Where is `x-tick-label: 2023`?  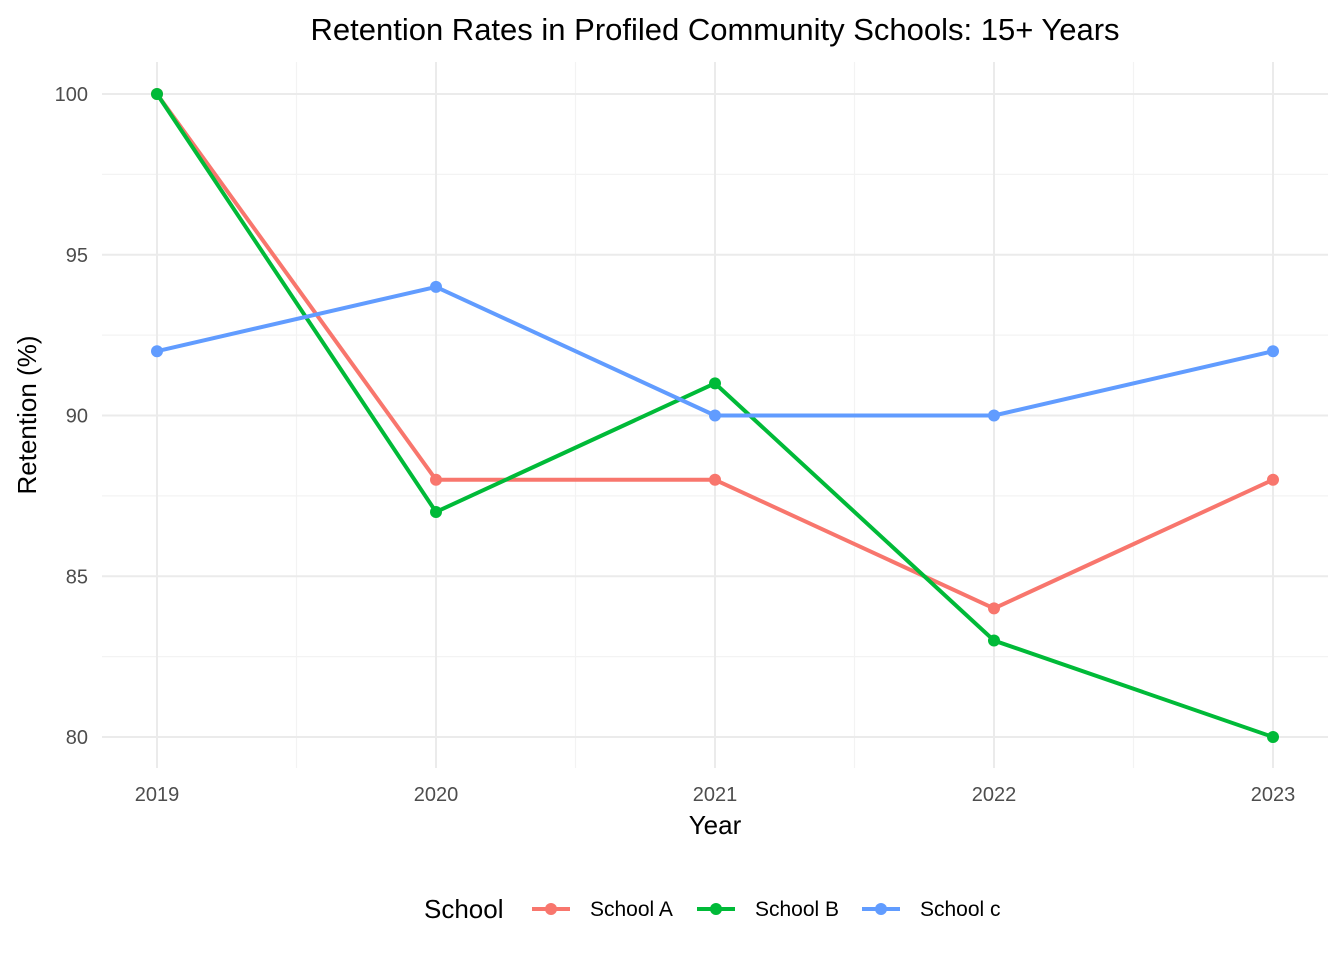
x-tick-label: 2023 is located at coordinates (1273, 795).